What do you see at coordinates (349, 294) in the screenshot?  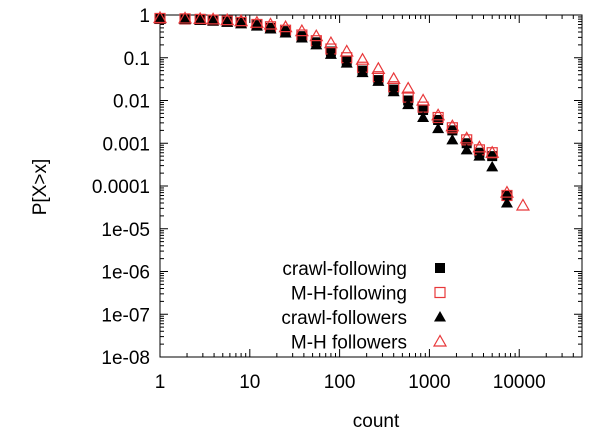 I see `legend-label: M-H-following` at bounding box center [349, 294].